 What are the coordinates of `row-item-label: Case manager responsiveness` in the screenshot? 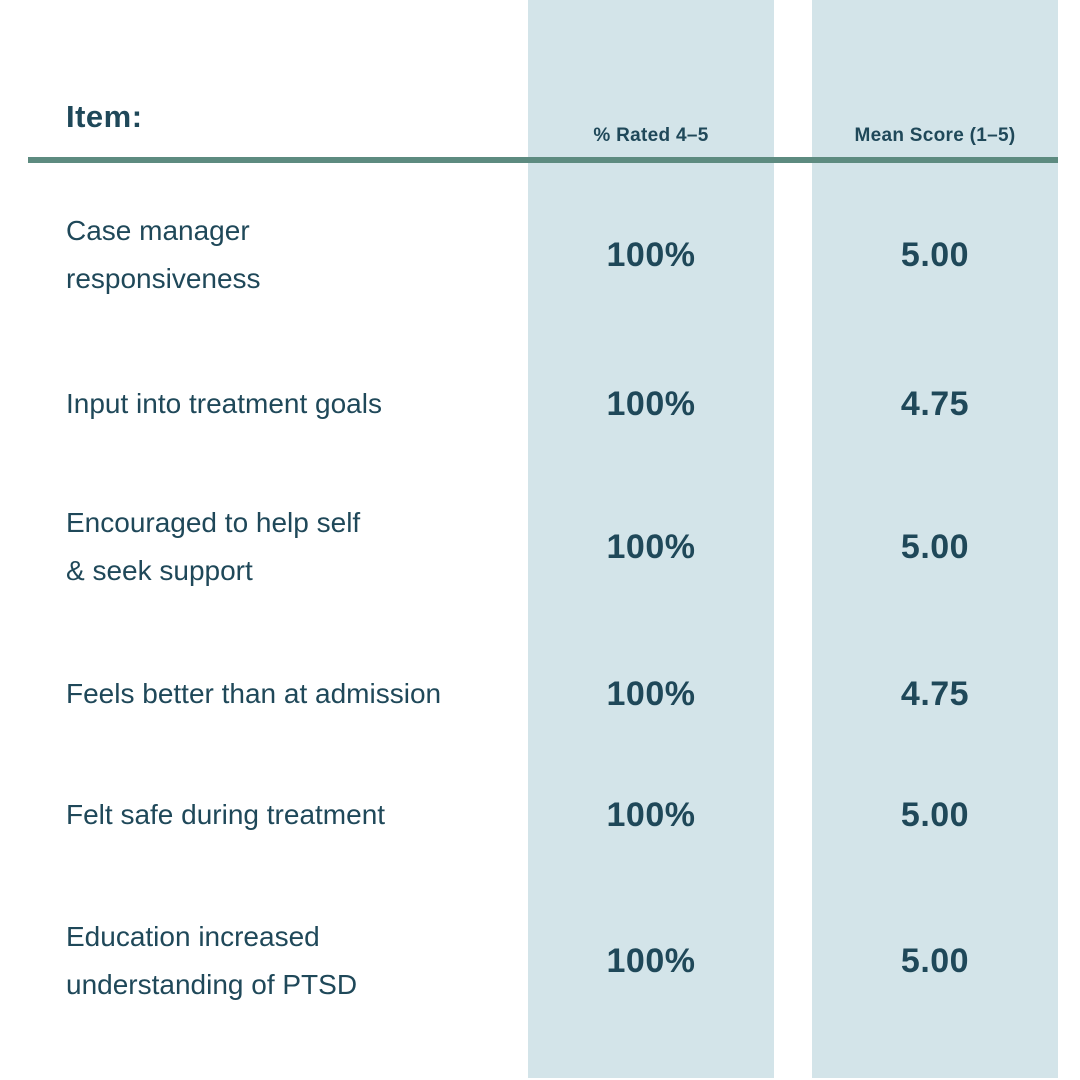 It's located at (163, 254).